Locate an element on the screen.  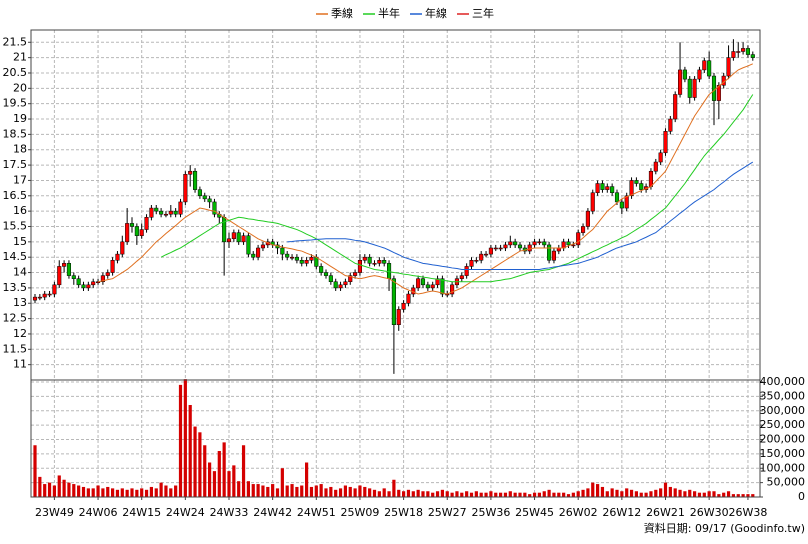
legend-label: 半年 is located at coordinates (389, 13).